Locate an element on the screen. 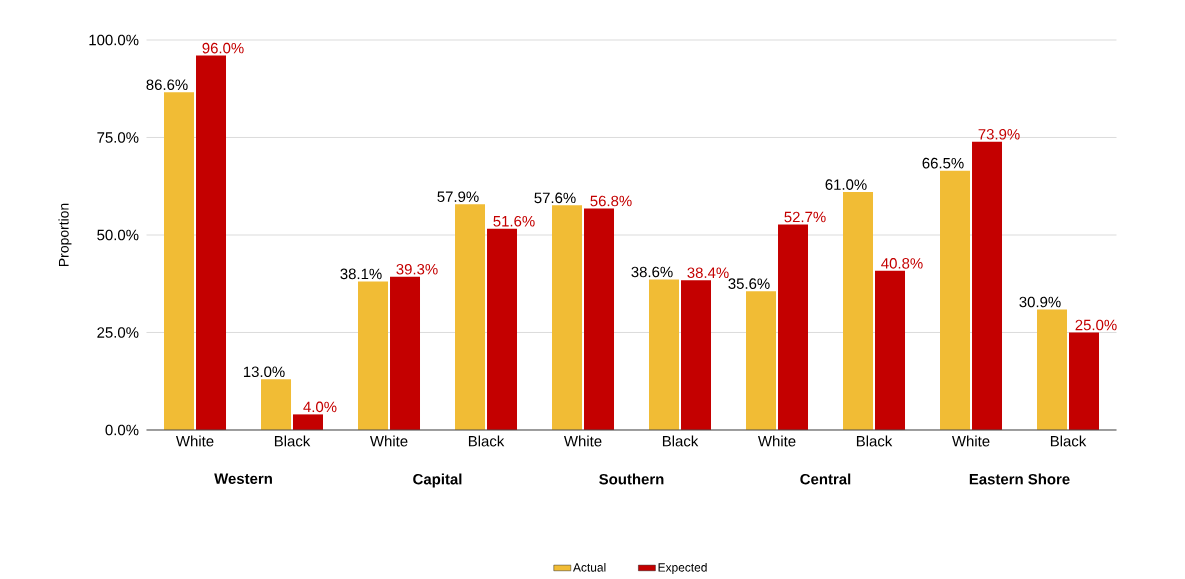  data-label: 13.0% is located at coordinates (264, 372).